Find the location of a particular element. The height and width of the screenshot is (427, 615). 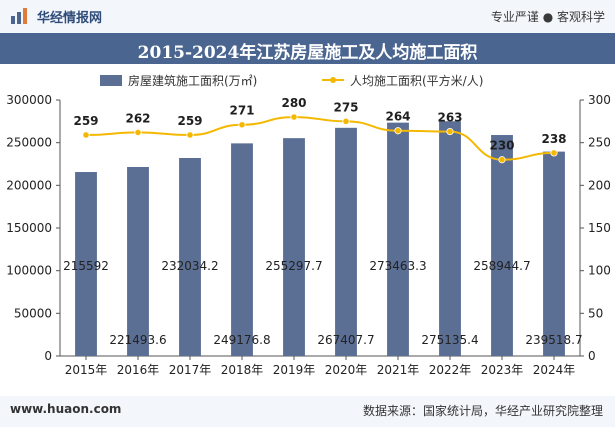

bar-value-label: 275135.4 is located at coordinates (449, 340).